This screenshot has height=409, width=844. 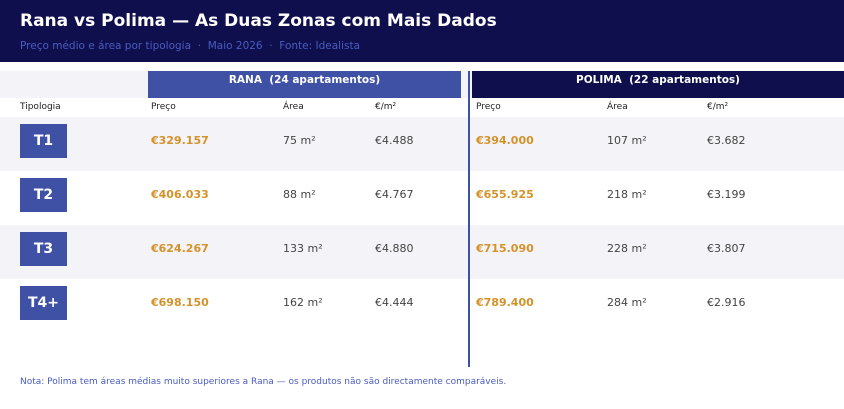 I want to click on price-cell: €715.090, so click(x=505, y=248).